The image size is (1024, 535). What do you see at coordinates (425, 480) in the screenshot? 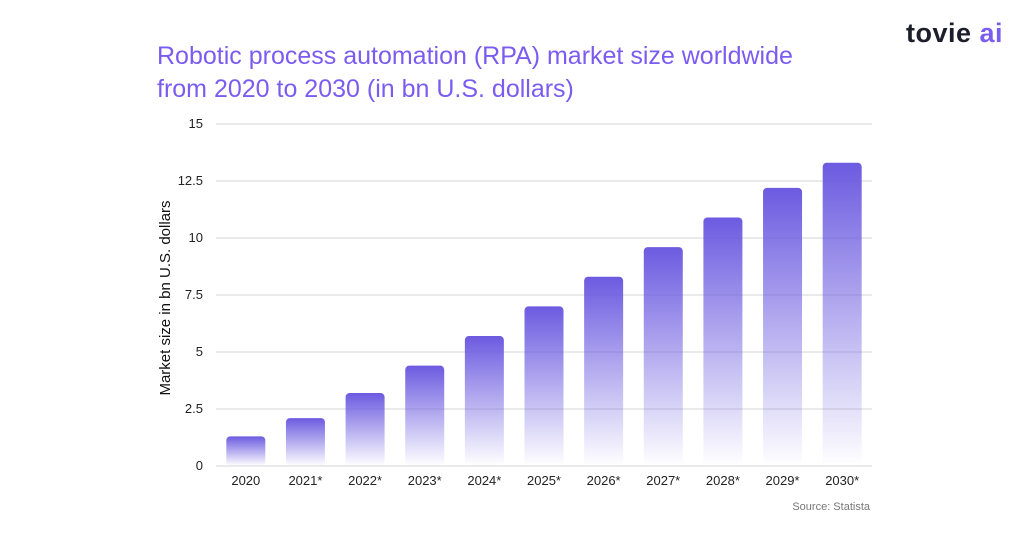
I see `x-tick-label: 2023*` at bounding box center [425, 480].